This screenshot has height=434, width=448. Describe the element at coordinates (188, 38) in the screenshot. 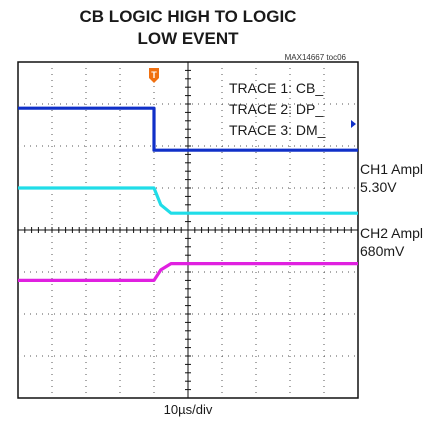

I see `chart-title-line-2: LOW EVENT` at that location.